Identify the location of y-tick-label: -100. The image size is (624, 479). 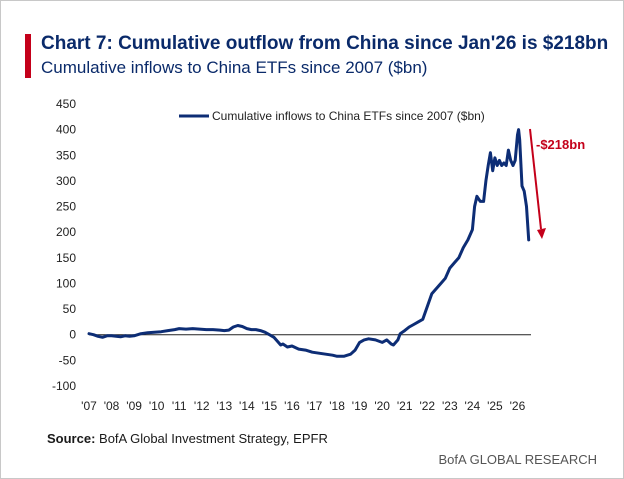
(64, 386).